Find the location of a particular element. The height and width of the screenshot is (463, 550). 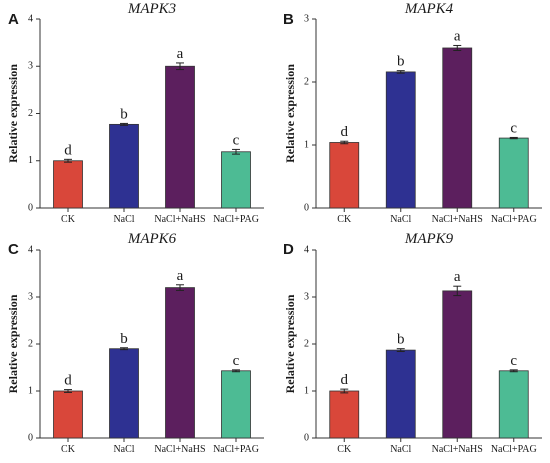

chart-title: MAPK3 is located at coordinates (151, 9).